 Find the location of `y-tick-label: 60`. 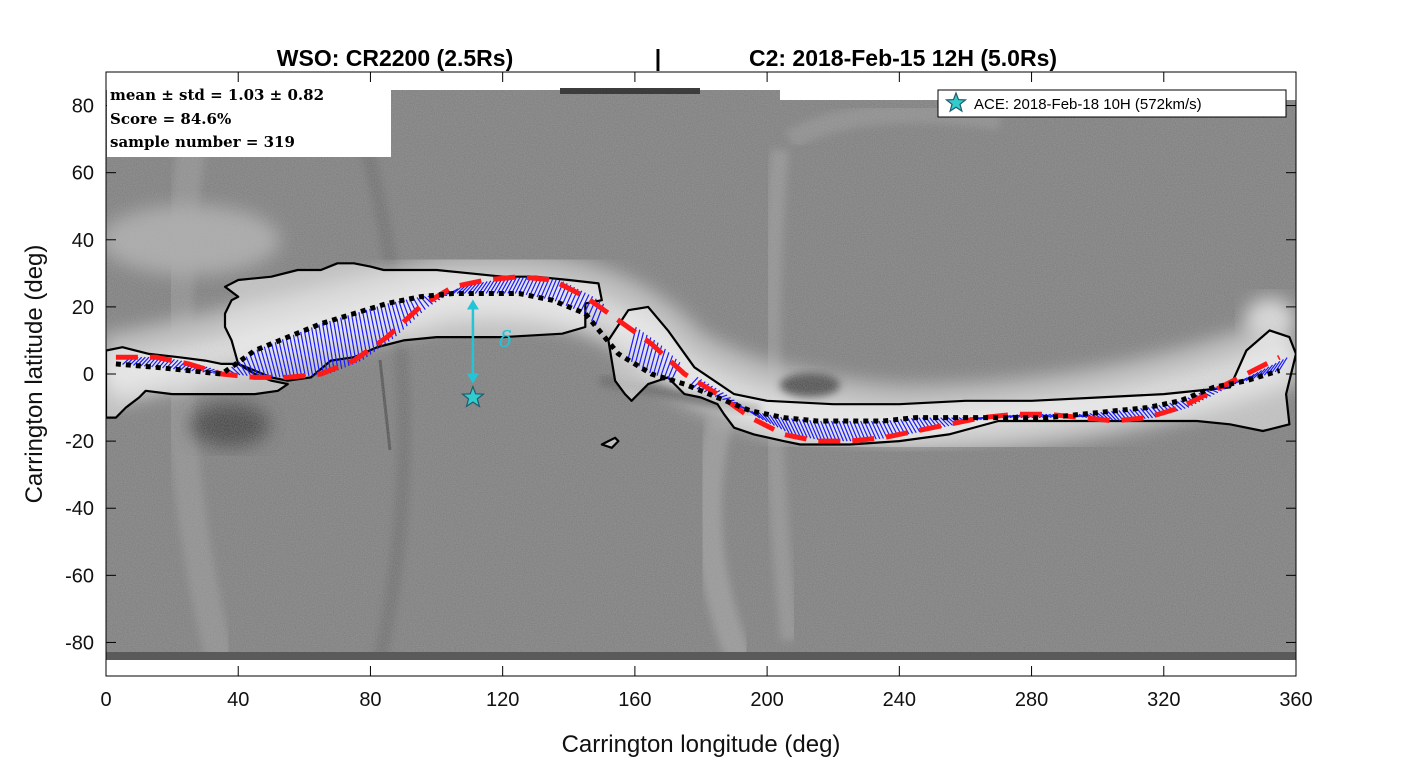

y-tick-label: 60 is located at coordinates (83, 174).